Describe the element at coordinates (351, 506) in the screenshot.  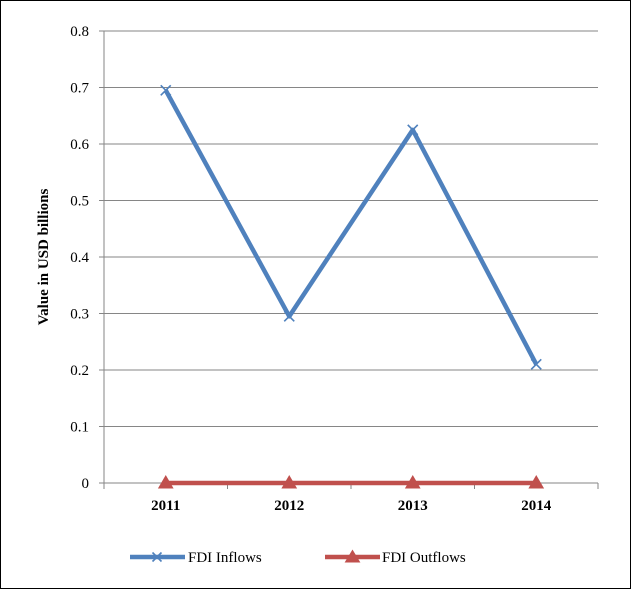
I see `x-tick-labels: 2011 2012 2013 2014` at that location.